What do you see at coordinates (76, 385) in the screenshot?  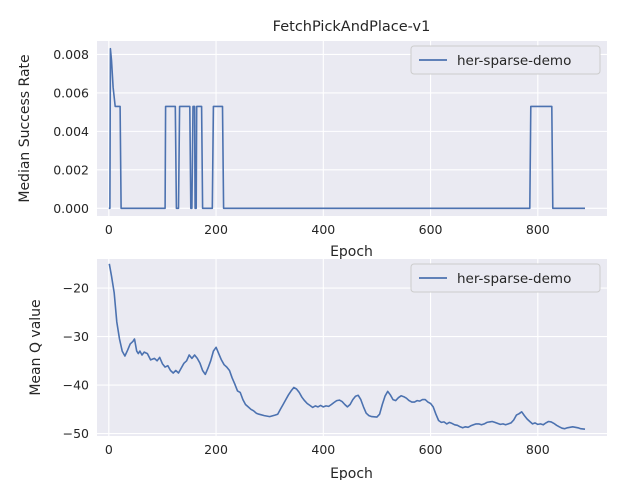 I see `y-tick-label: −40` at bounding box center [76, 385].